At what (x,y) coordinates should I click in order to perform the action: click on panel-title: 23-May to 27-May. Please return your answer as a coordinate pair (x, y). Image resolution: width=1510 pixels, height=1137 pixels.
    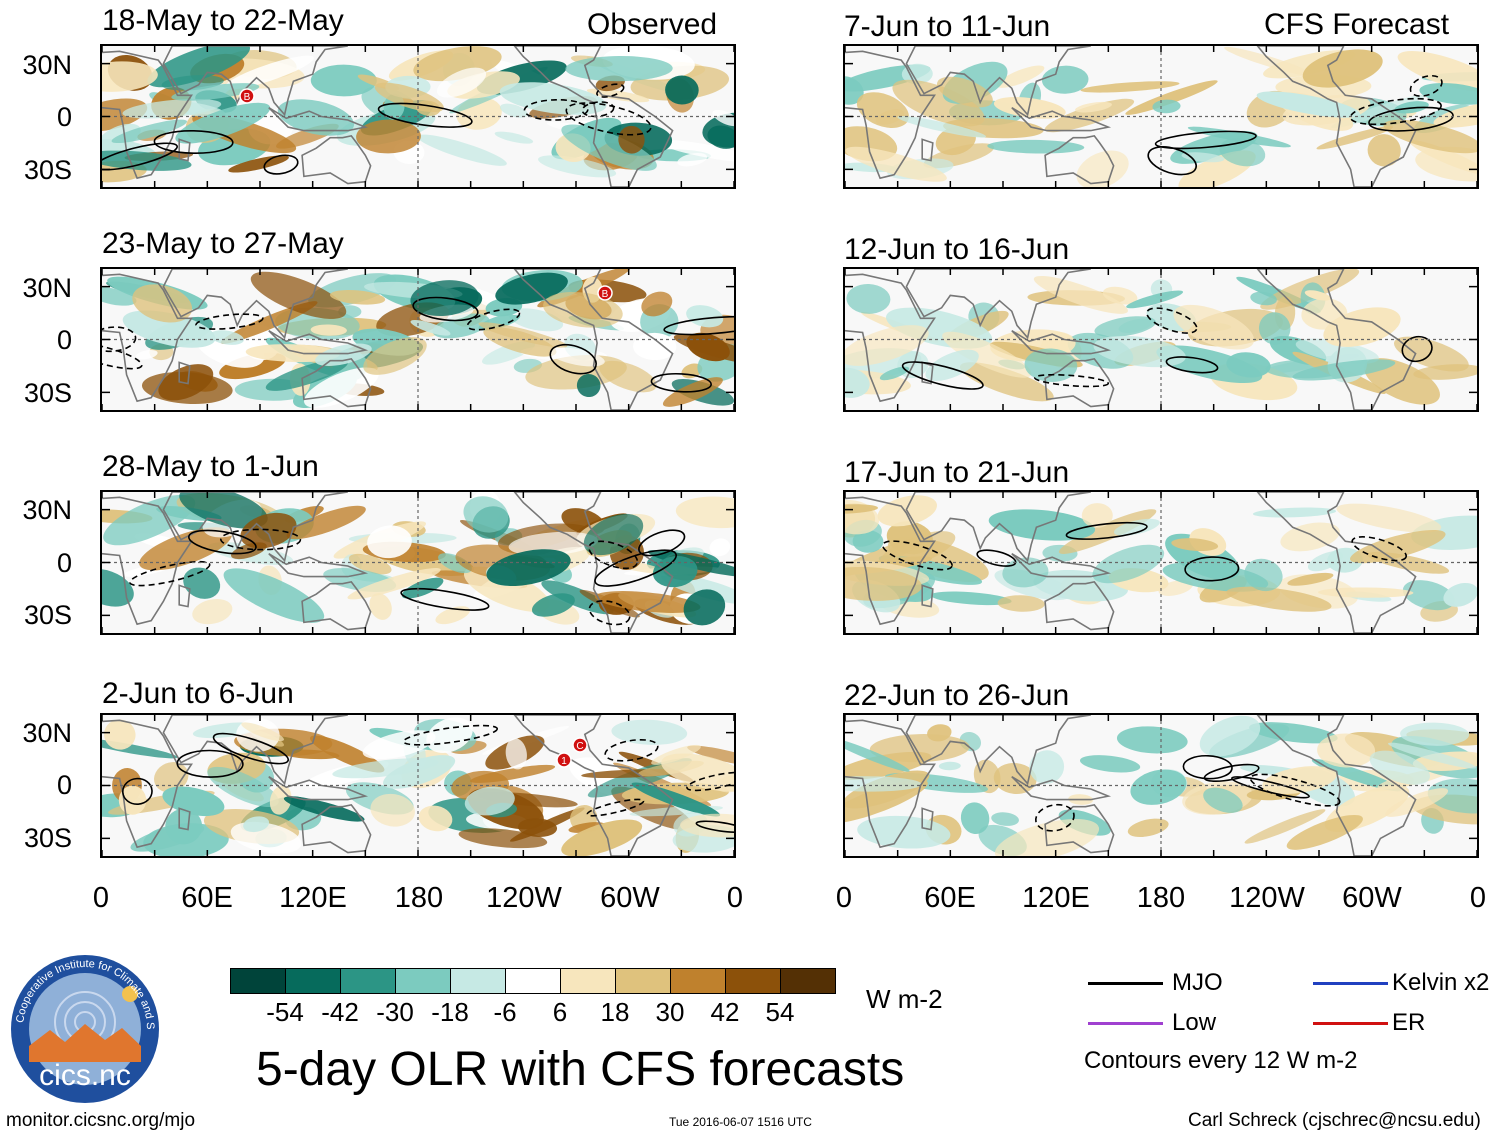
    Looking at the image, I should click on (223, 243).